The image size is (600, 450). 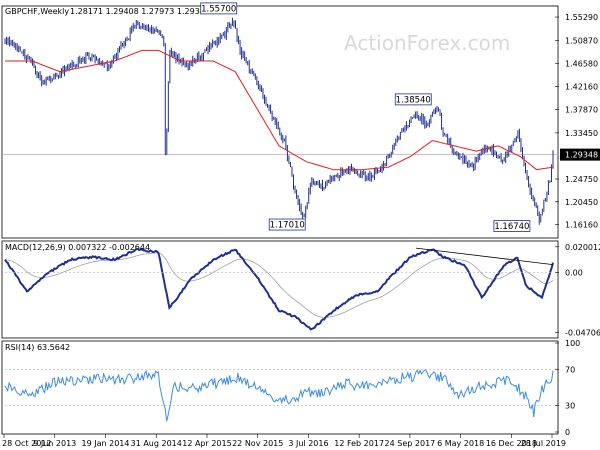 I want to click on price-y-tick-label: 1.50870, so click(x=581, y=41).